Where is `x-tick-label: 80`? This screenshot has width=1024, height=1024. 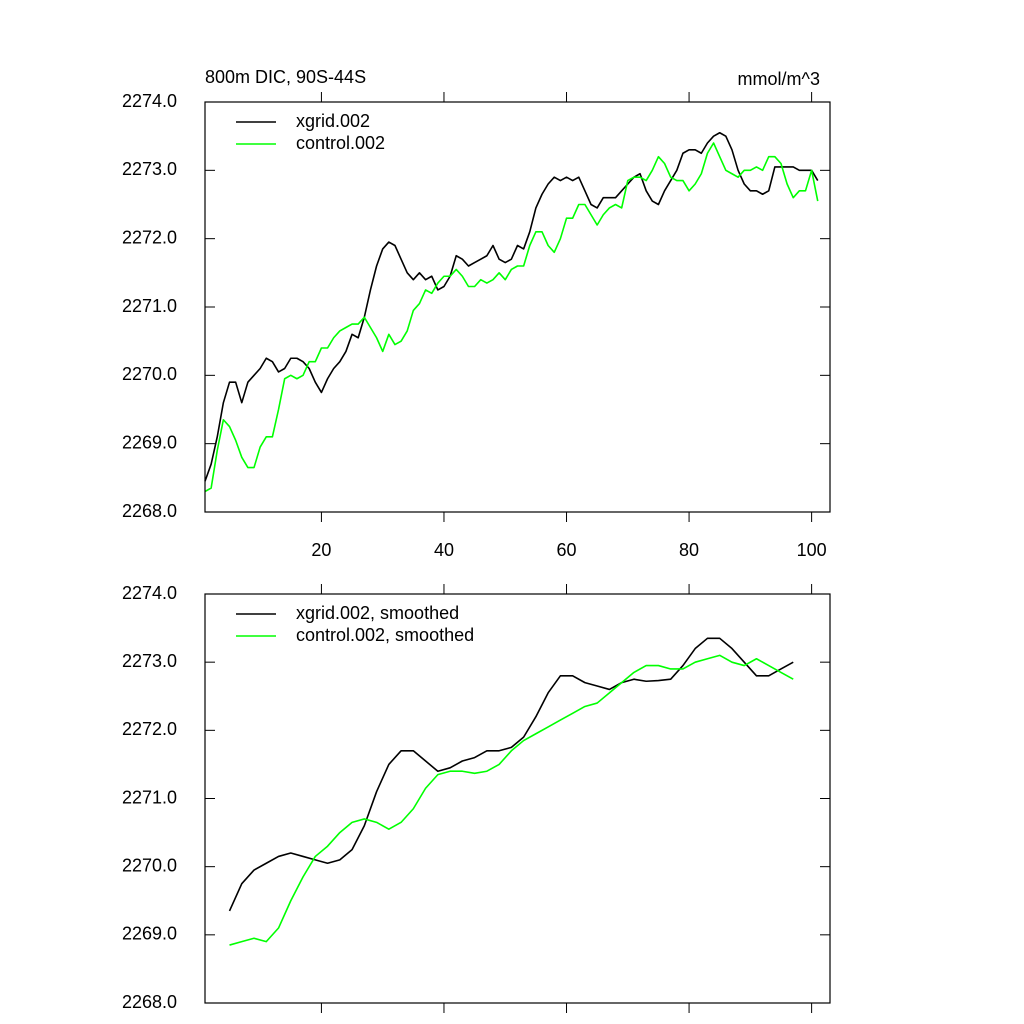
x-tick-label: 80 is located at coordinates (689, 550).